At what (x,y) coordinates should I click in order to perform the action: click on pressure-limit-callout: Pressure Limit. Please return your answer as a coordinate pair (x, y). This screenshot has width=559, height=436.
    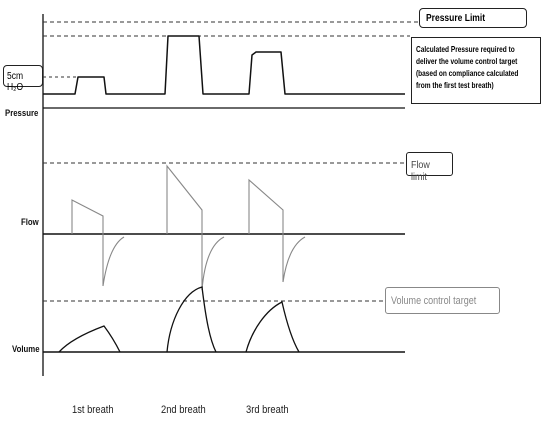
    Looking at the image, I should click on (473, 18).